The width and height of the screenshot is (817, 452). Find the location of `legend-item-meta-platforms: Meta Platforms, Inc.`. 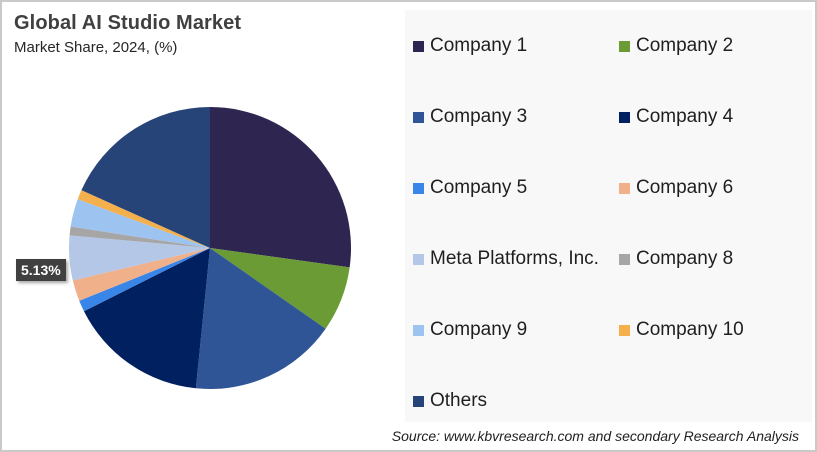

legend-item-meta-platforms: Meta Platforms, Inc. is located at coordinates (506, 259).